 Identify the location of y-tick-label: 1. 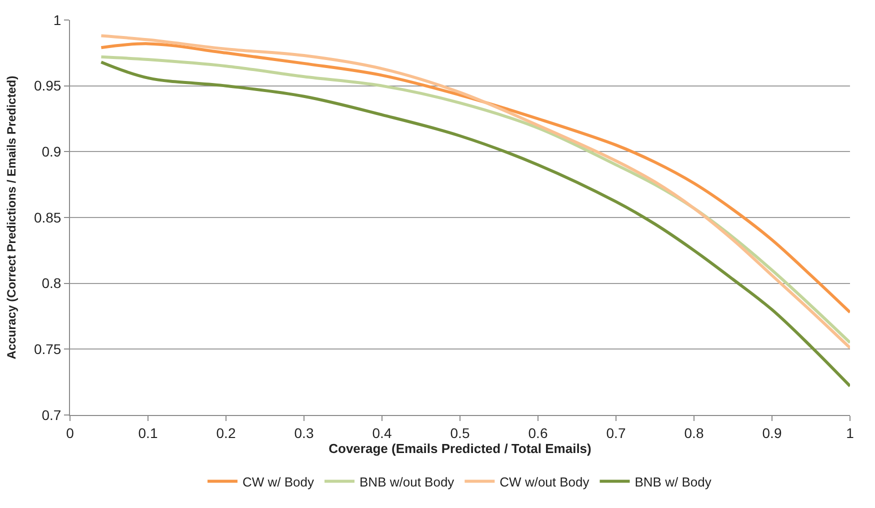
(57, 20).